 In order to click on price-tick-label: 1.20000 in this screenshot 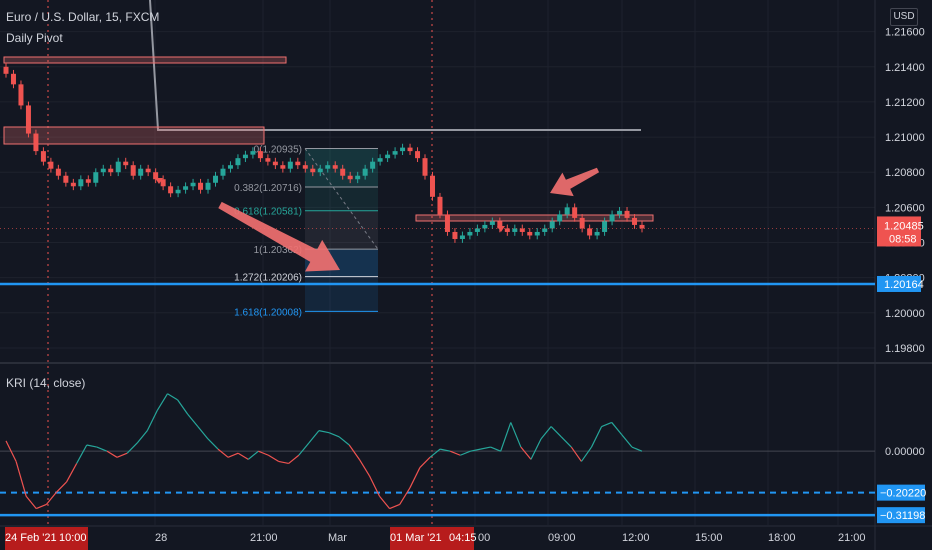, I will do `click(905, 314)`.